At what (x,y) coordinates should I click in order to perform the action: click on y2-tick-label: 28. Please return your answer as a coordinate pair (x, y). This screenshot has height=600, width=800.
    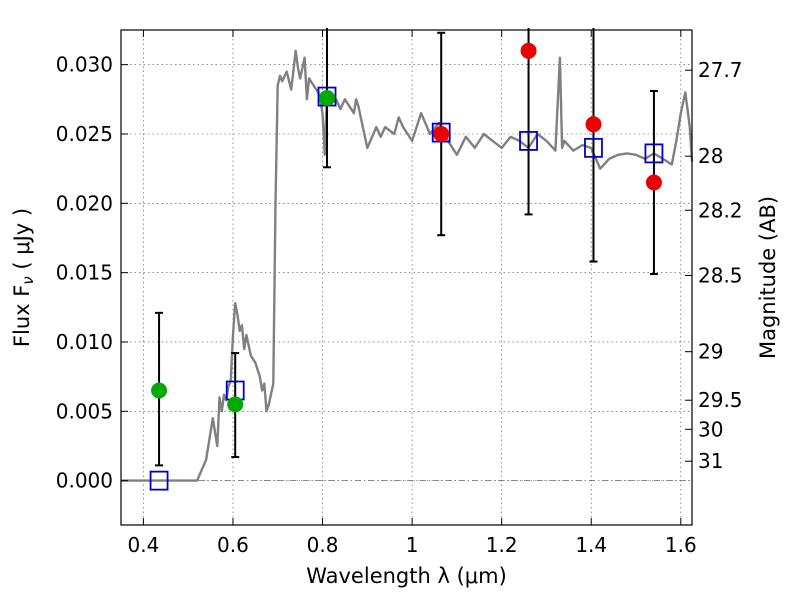
    Looking at the image, I should click on (710, 156).